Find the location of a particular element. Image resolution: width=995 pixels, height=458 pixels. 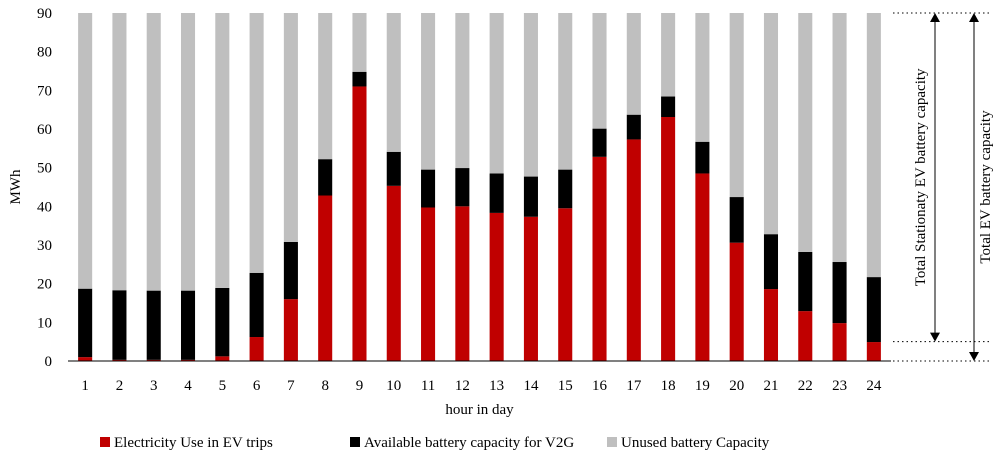

x-tick-label: 23 is located at coordinates (839, 386).